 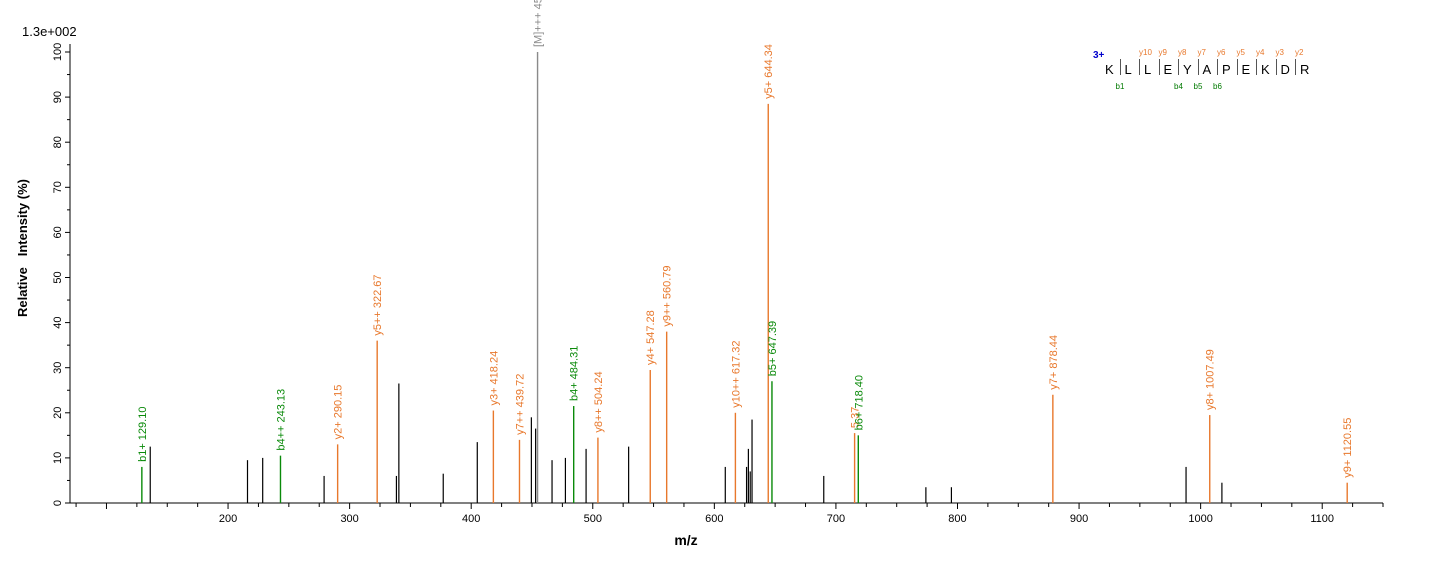 What do you see at coordinates (856, 417) in the screenshot?
I see `peak-label: 5.37` at bounding box center [856, 417].